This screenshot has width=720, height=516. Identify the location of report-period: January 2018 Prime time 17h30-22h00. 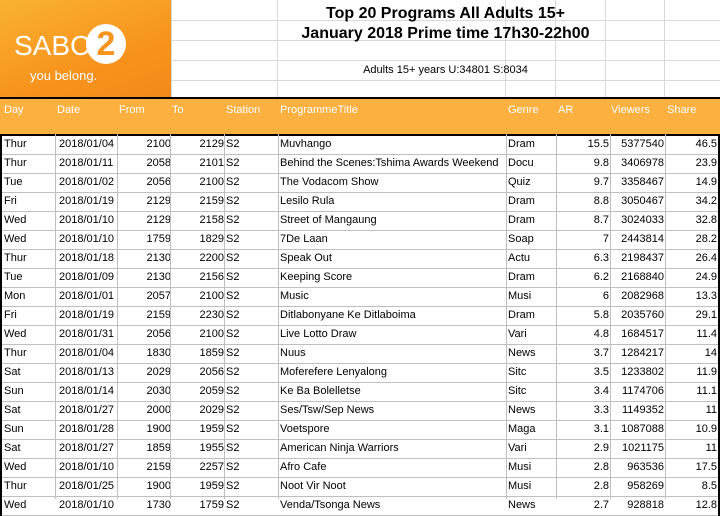
(445, 33).